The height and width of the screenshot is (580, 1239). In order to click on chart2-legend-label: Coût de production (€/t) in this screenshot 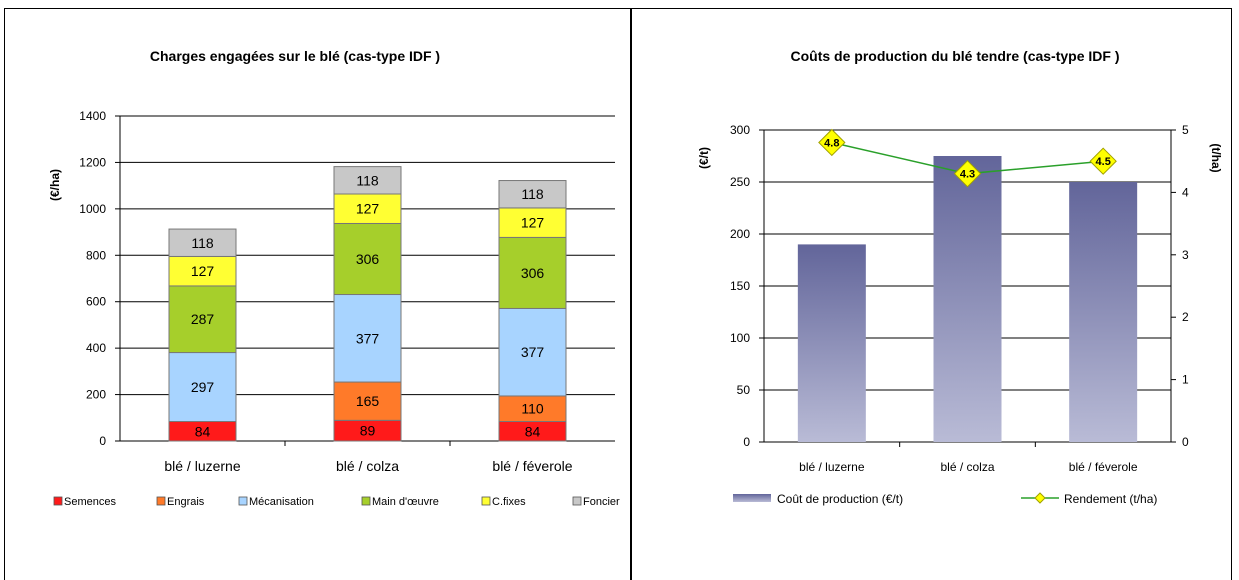, I will do `click(840, 499)`.